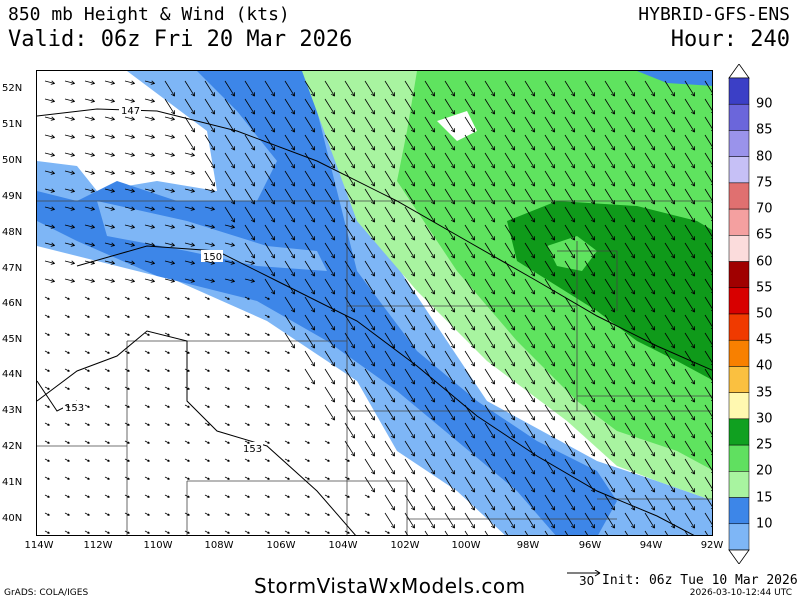  Describe the element at coordinates (740, 593) in the screenshot. I see `render-timestamp: 2026-03-10-12:44 UTC` at that location.